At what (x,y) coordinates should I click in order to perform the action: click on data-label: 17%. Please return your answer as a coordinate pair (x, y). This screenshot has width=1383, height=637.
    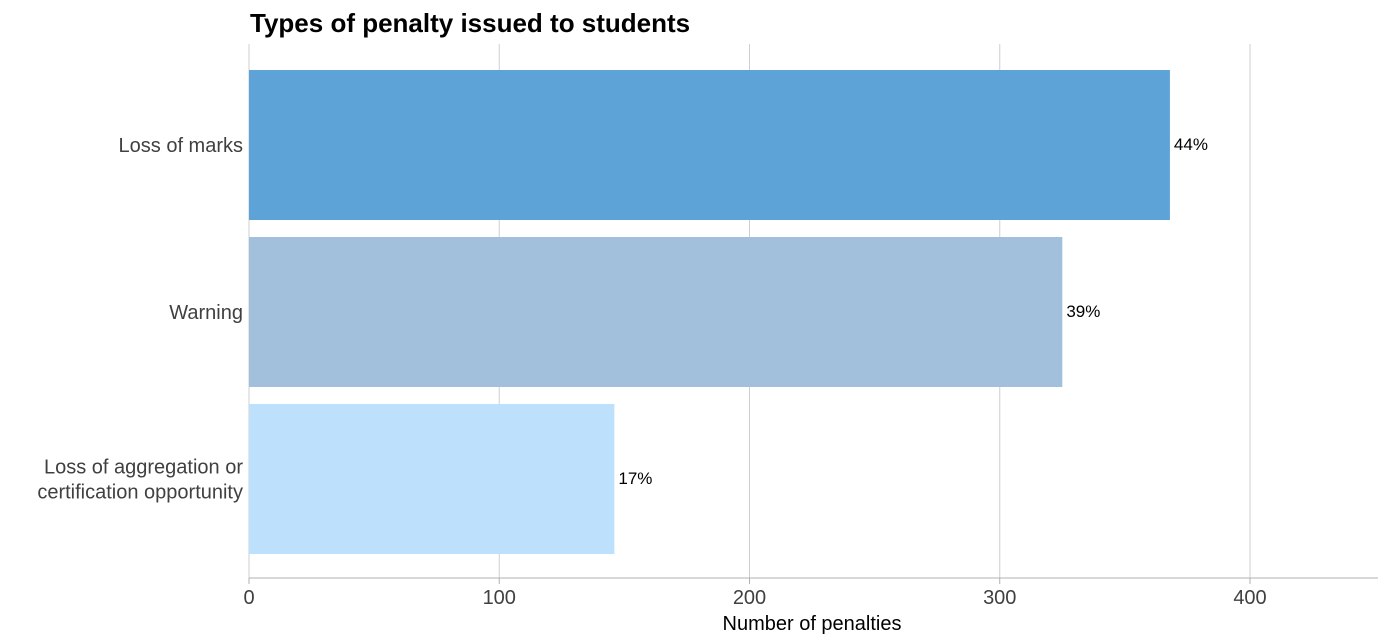
    Looking at the image, I should click on (635, 478).